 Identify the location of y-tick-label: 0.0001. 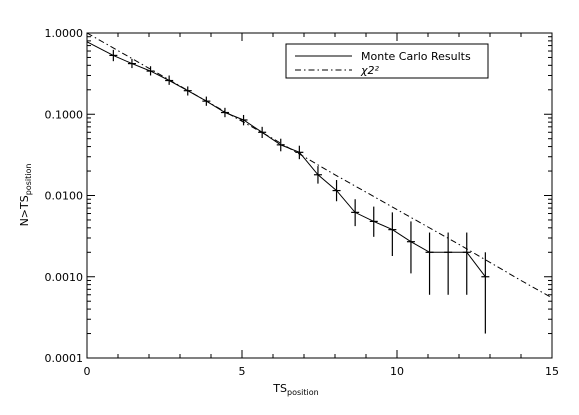
(64, 358).